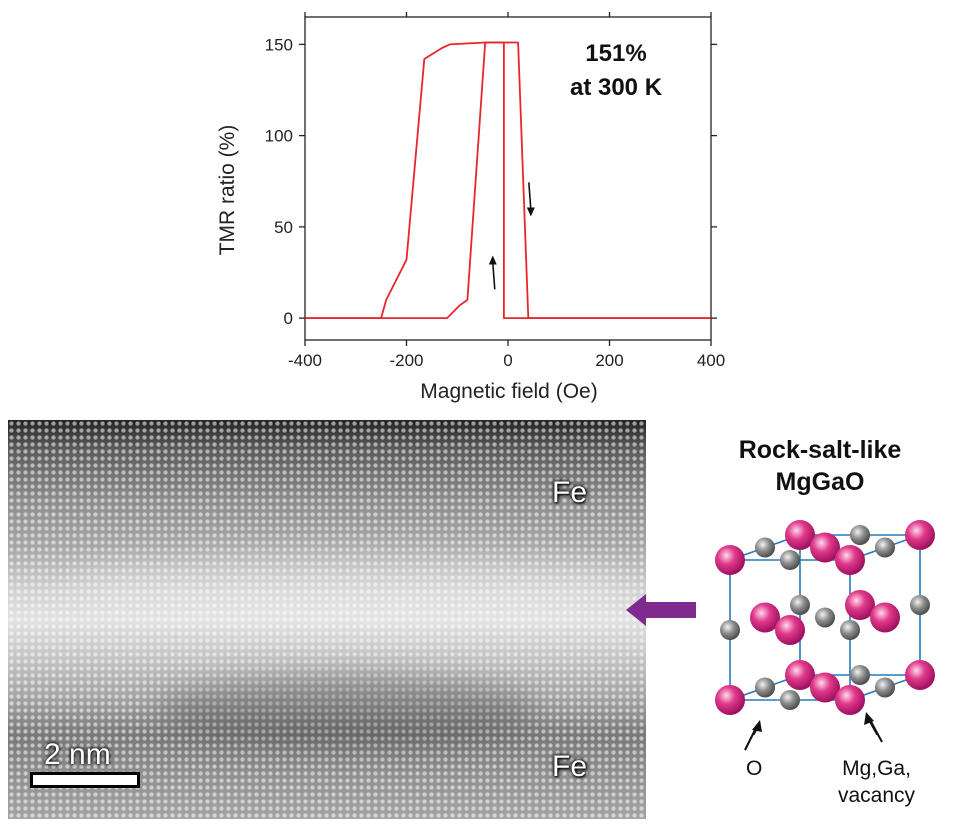 This screenshot has width=974, height=826. What do you see at coordinates (77, 754) in the screenshot?
I see `scale-bar-label: 2 nm` at bounding box center [77, 754].